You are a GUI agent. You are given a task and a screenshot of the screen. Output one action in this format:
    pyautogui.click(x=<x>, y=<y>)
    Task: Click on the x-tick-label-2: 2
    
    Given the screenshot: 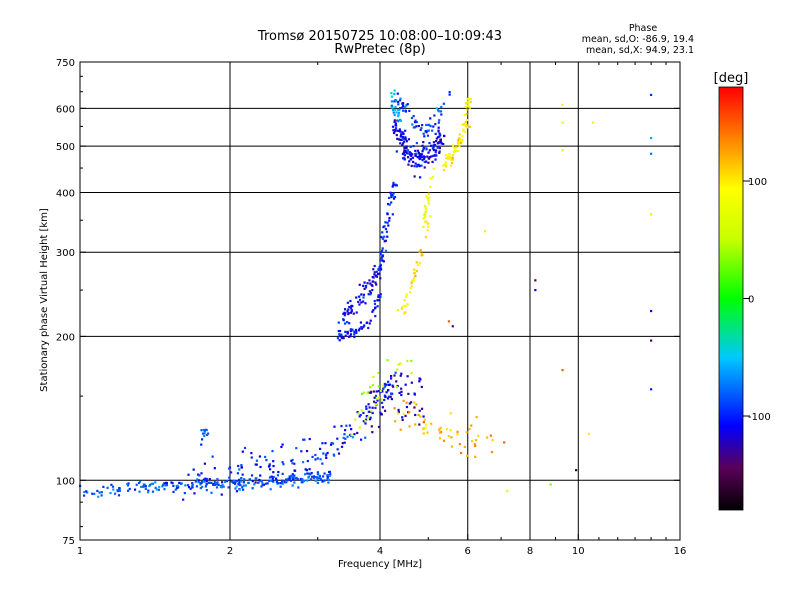 What is the action you would take?
    pyautogui.click(x=230, y=551)
    